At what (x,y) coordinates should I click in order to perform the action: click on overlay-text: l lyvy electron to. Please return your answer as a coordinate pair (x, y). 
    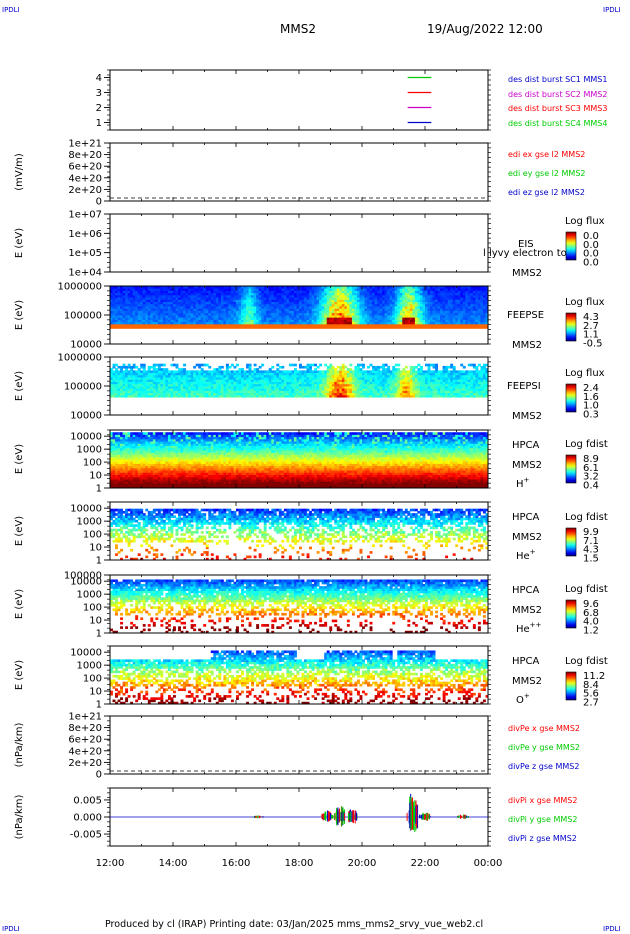
    Looking at the image, I should click on (525, 253).